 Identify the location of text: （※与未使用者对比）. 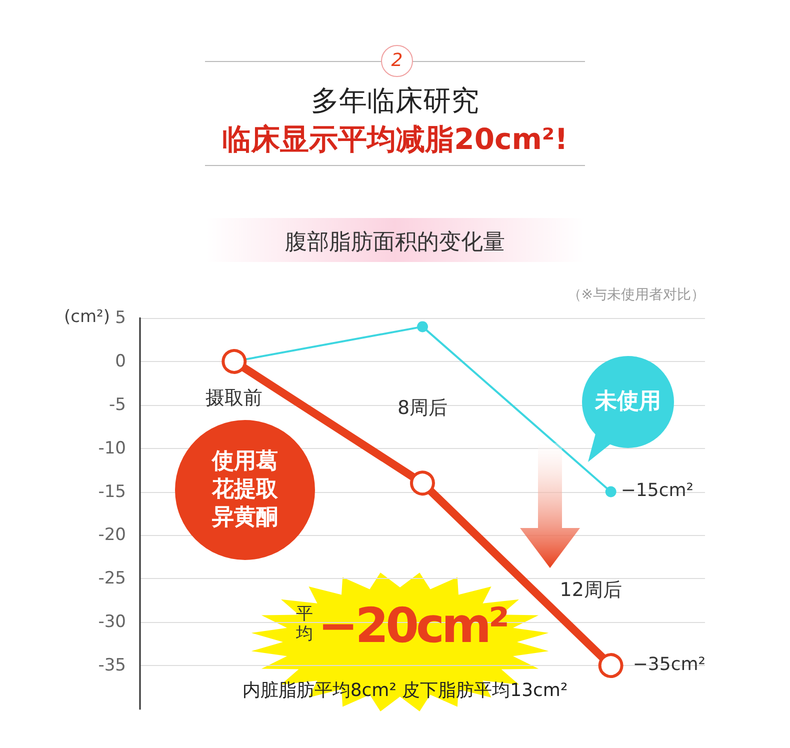
(636, 295).